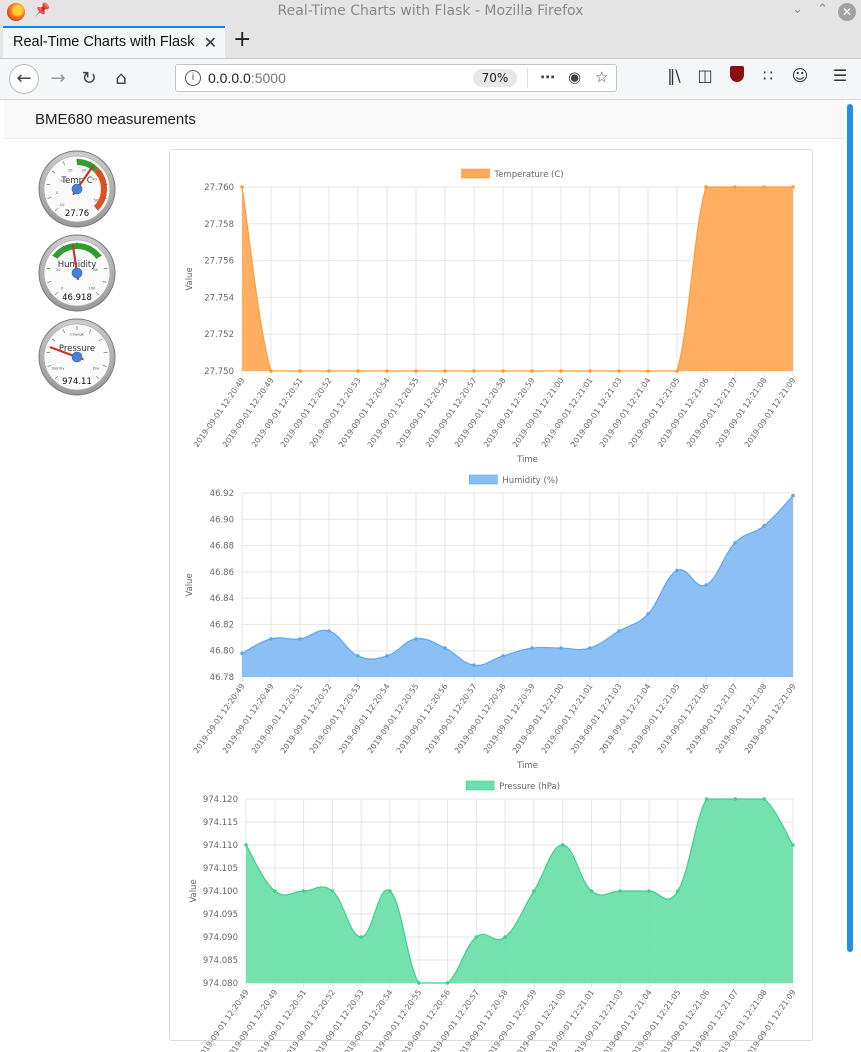  What do you see at coordinates (77, 382) in the screenshot?
I see `pressure-gauge-value: 974.11` at bounding box center [77, 382].